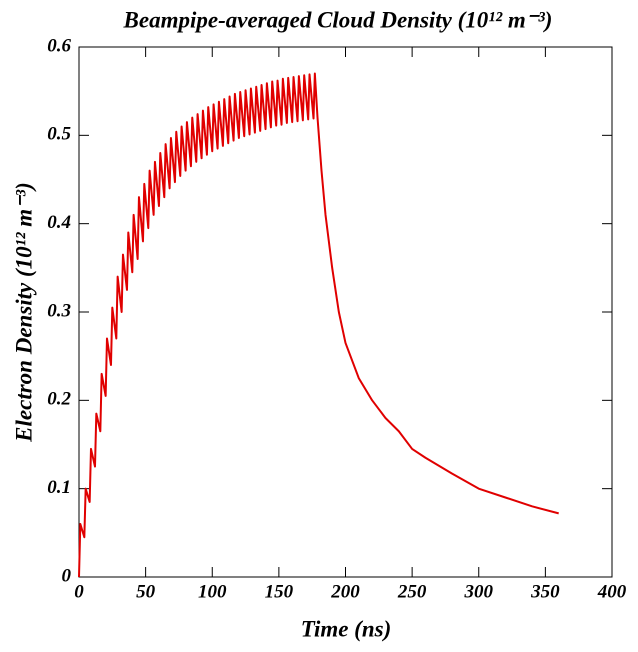 The height and width of the screenshot is (652, 638). I want to click on x-tick-label: 250, so click(412, 591).